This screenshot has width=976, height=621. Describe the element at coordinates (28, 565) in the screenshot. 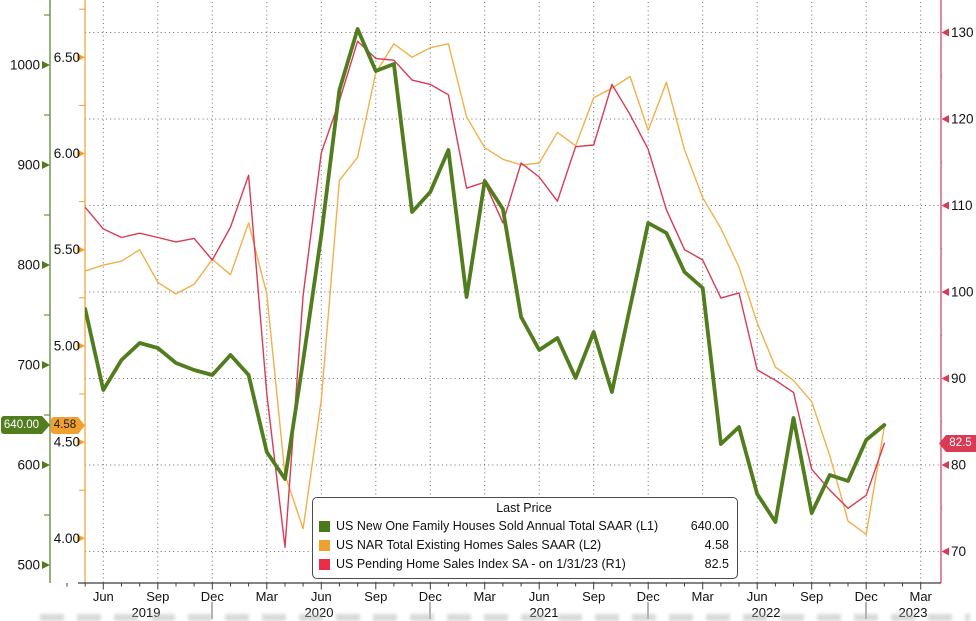

I see `l1-axis-tick-label: 500` at that location.